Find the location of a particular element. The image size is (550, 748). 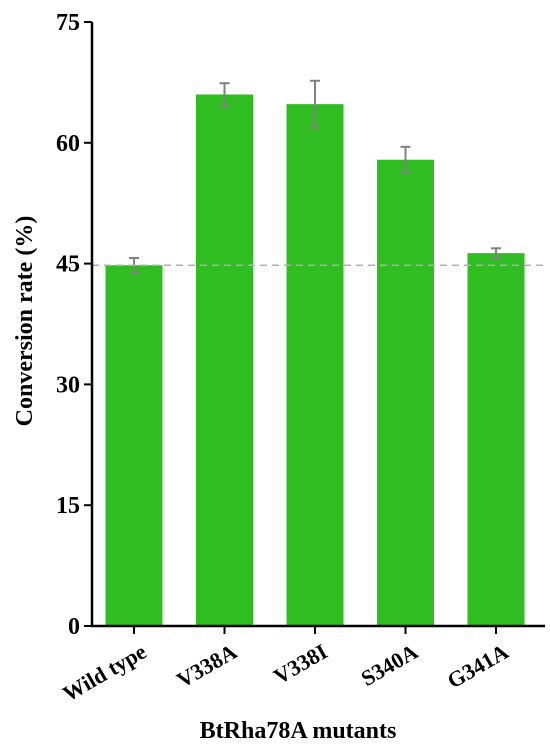

x-tick-label: S340A is located at coordinates (390, 665).